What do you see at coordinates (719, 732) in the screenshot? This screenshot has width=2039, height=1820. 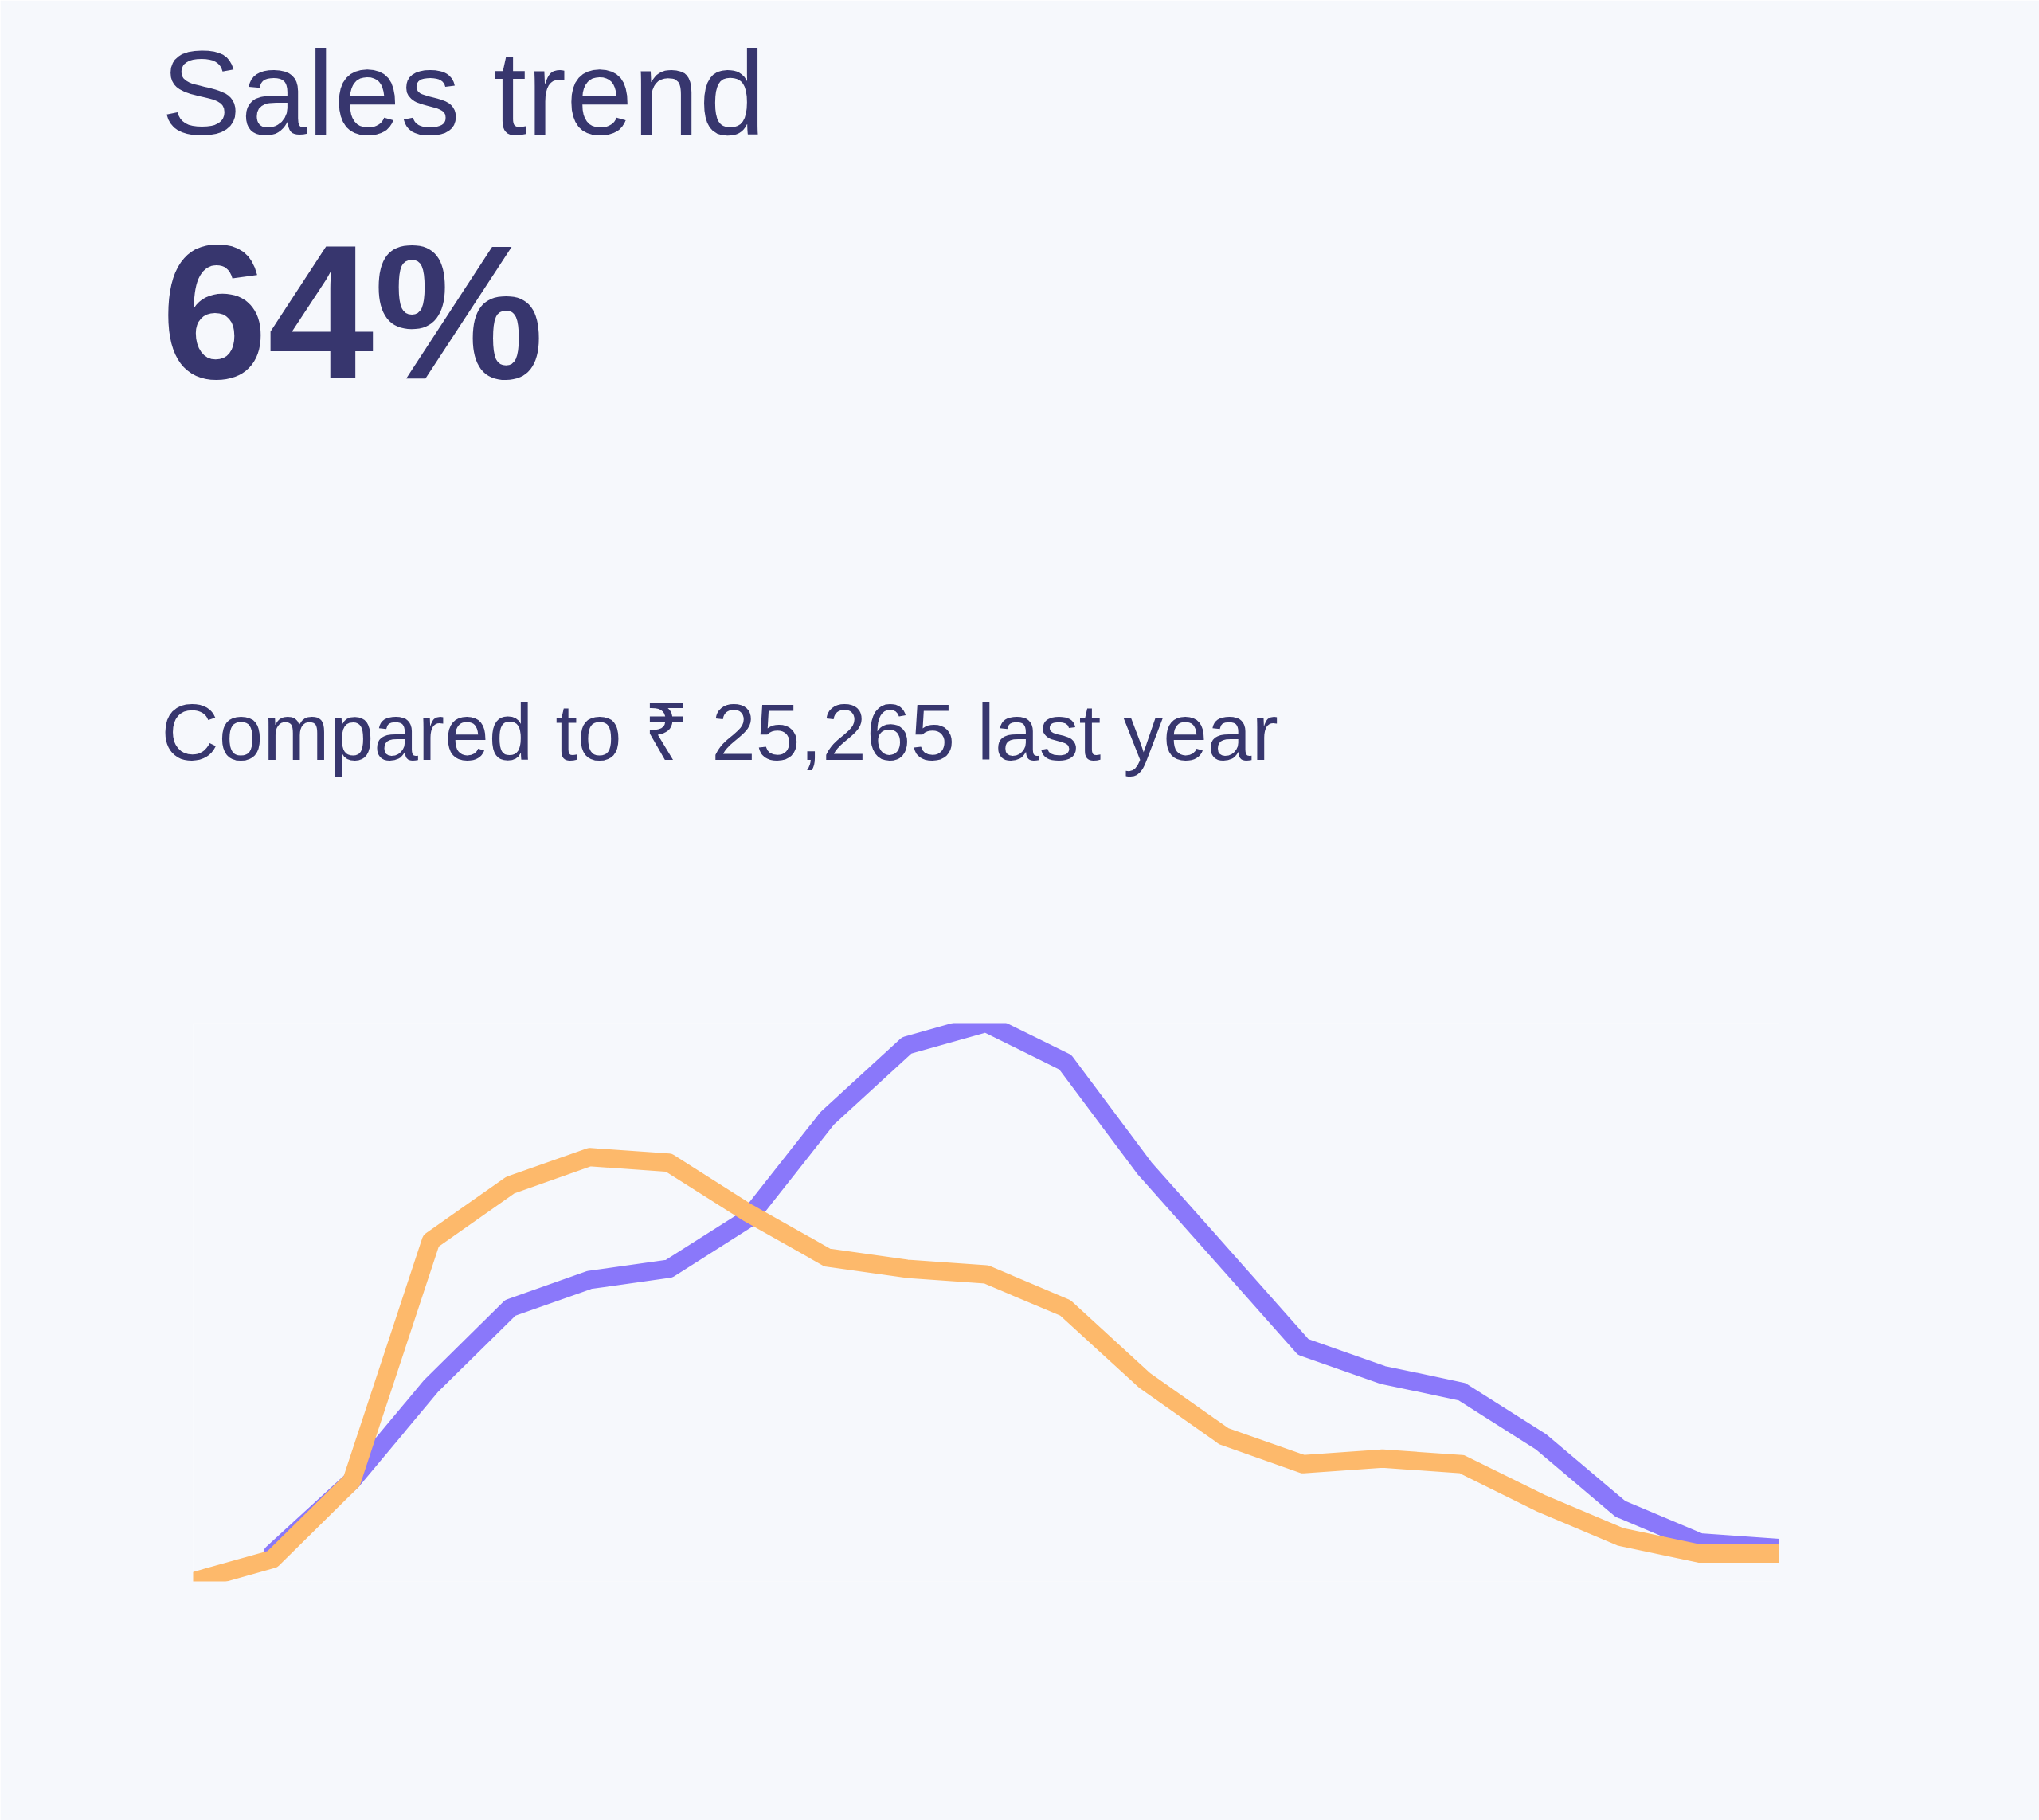 I see `text: Compared to ₹ 25,265 last year` at bounding box center [719, 732].